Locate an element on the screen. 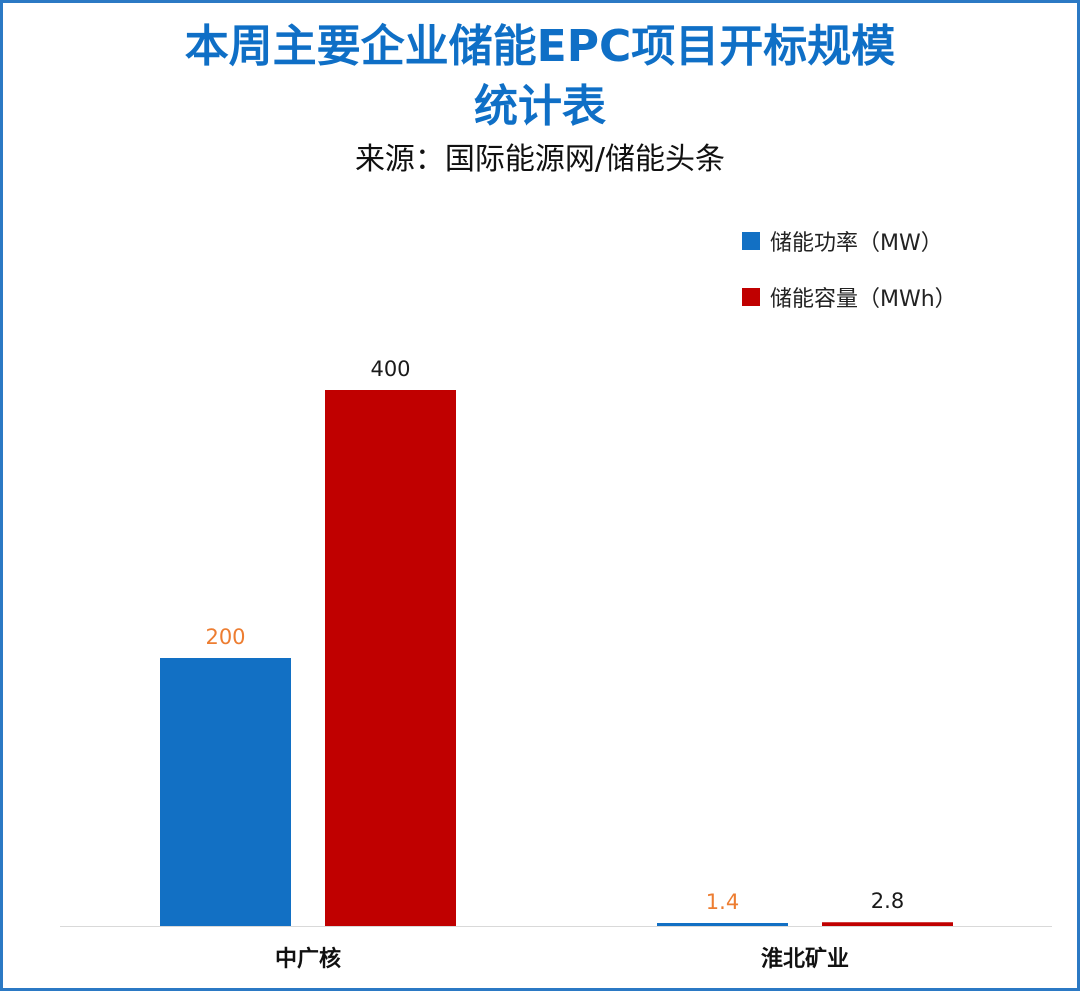  data-label-capacity-2: 2.8 is located at coordinates (887, 901).